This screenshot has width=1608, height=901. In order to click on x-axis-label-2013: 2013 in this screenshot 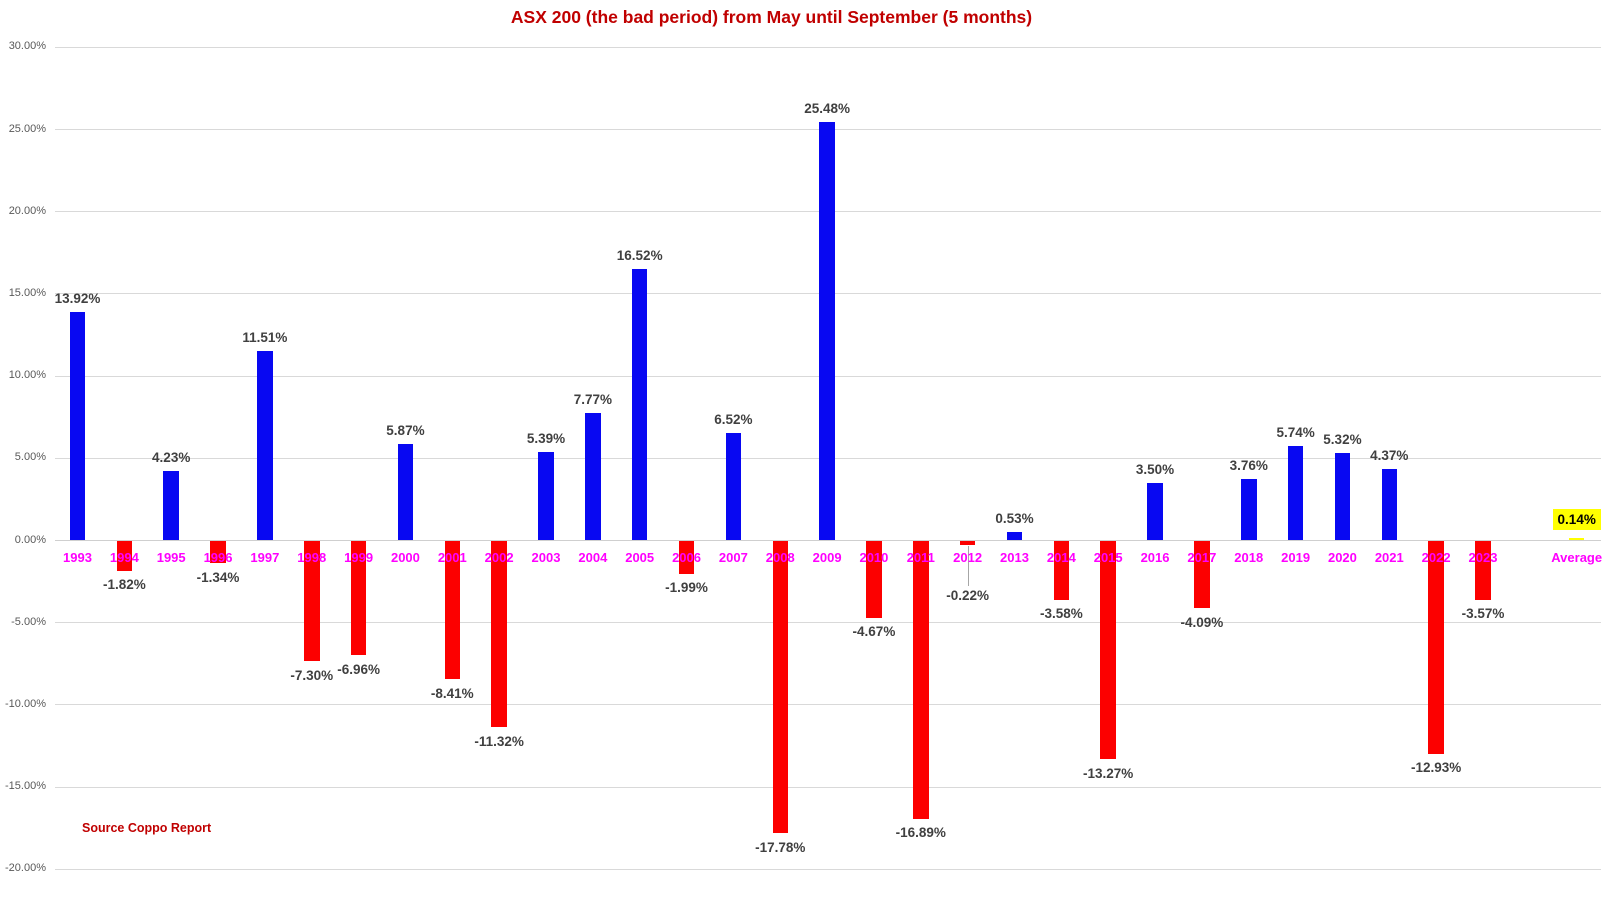, I will do `click(1014, 557)`.